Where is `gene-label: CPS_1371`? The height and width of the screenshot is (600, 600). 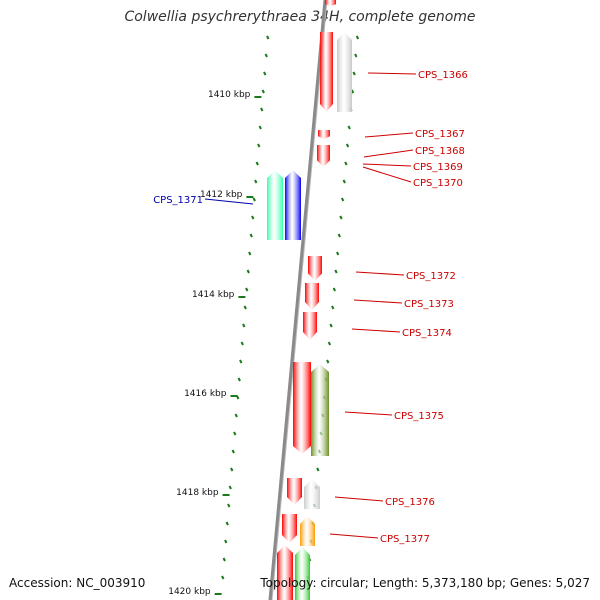
gene-label: CPS_1371 is located at coordinates (178, 200).